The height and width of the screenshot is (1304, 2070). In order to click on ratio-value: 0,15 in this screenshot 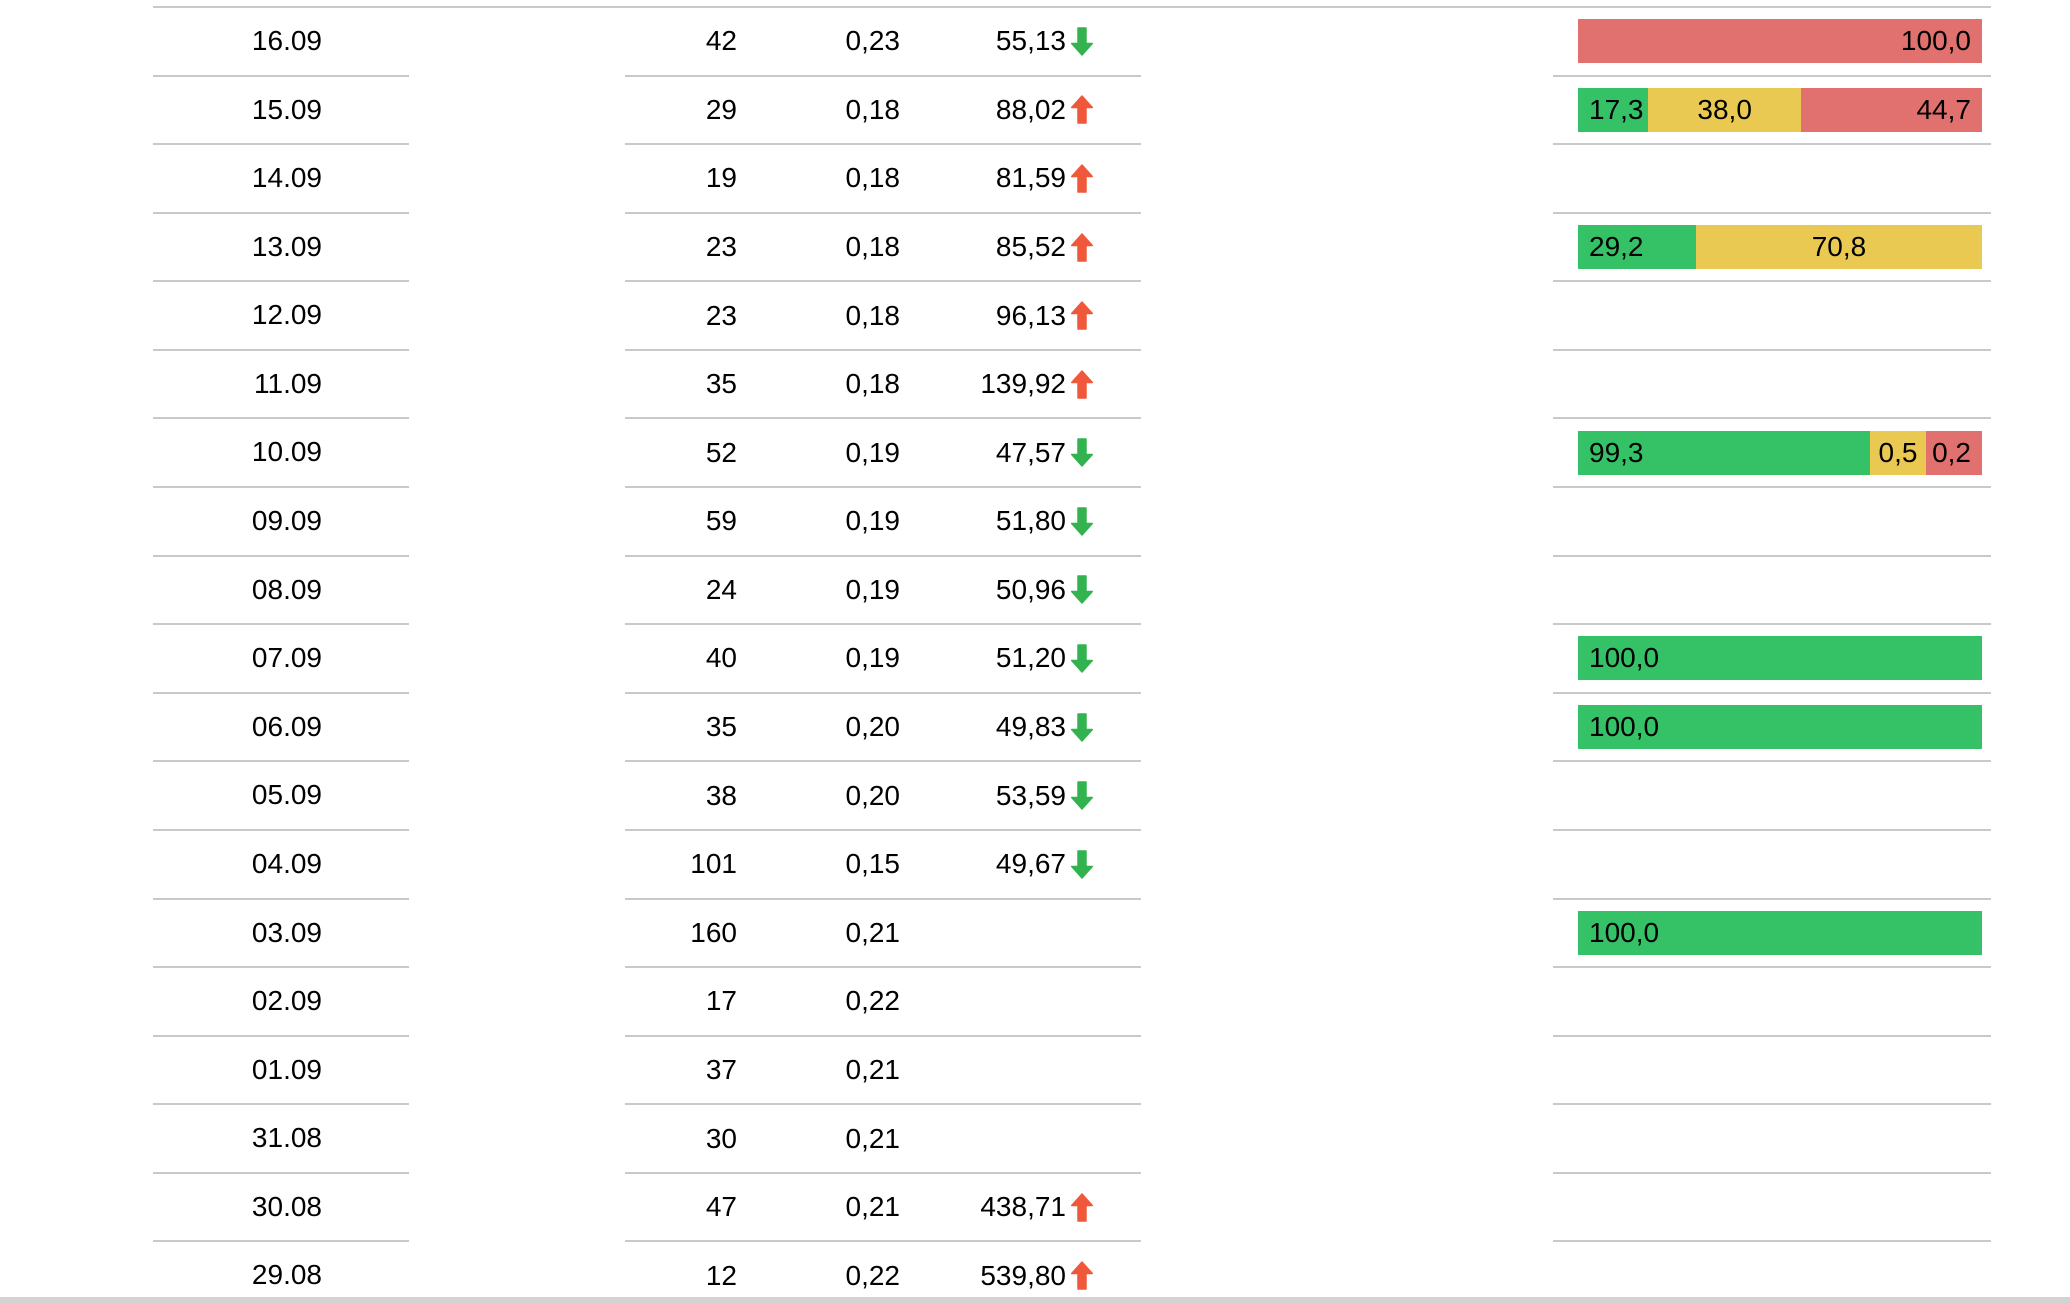, I will do `click(873, 864)`.